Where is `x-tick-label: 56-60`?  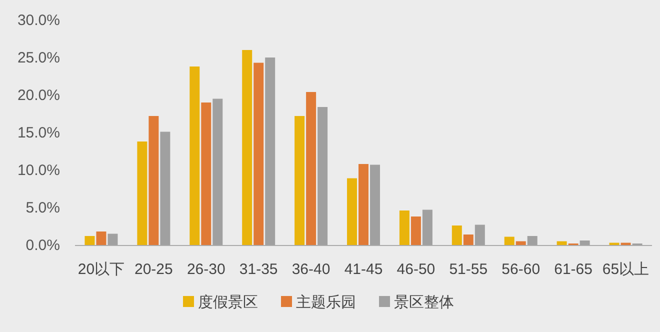 x-tick-label: 56-60 is located at coordinates (521, 269).